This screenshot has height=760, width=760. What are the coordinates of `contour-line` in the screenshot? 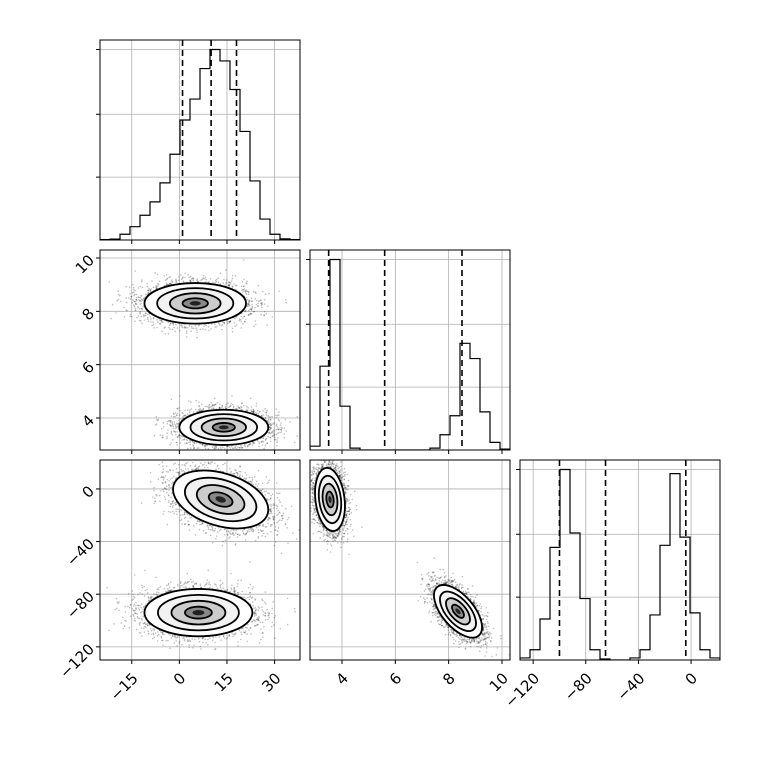 It's located at (195, 303).